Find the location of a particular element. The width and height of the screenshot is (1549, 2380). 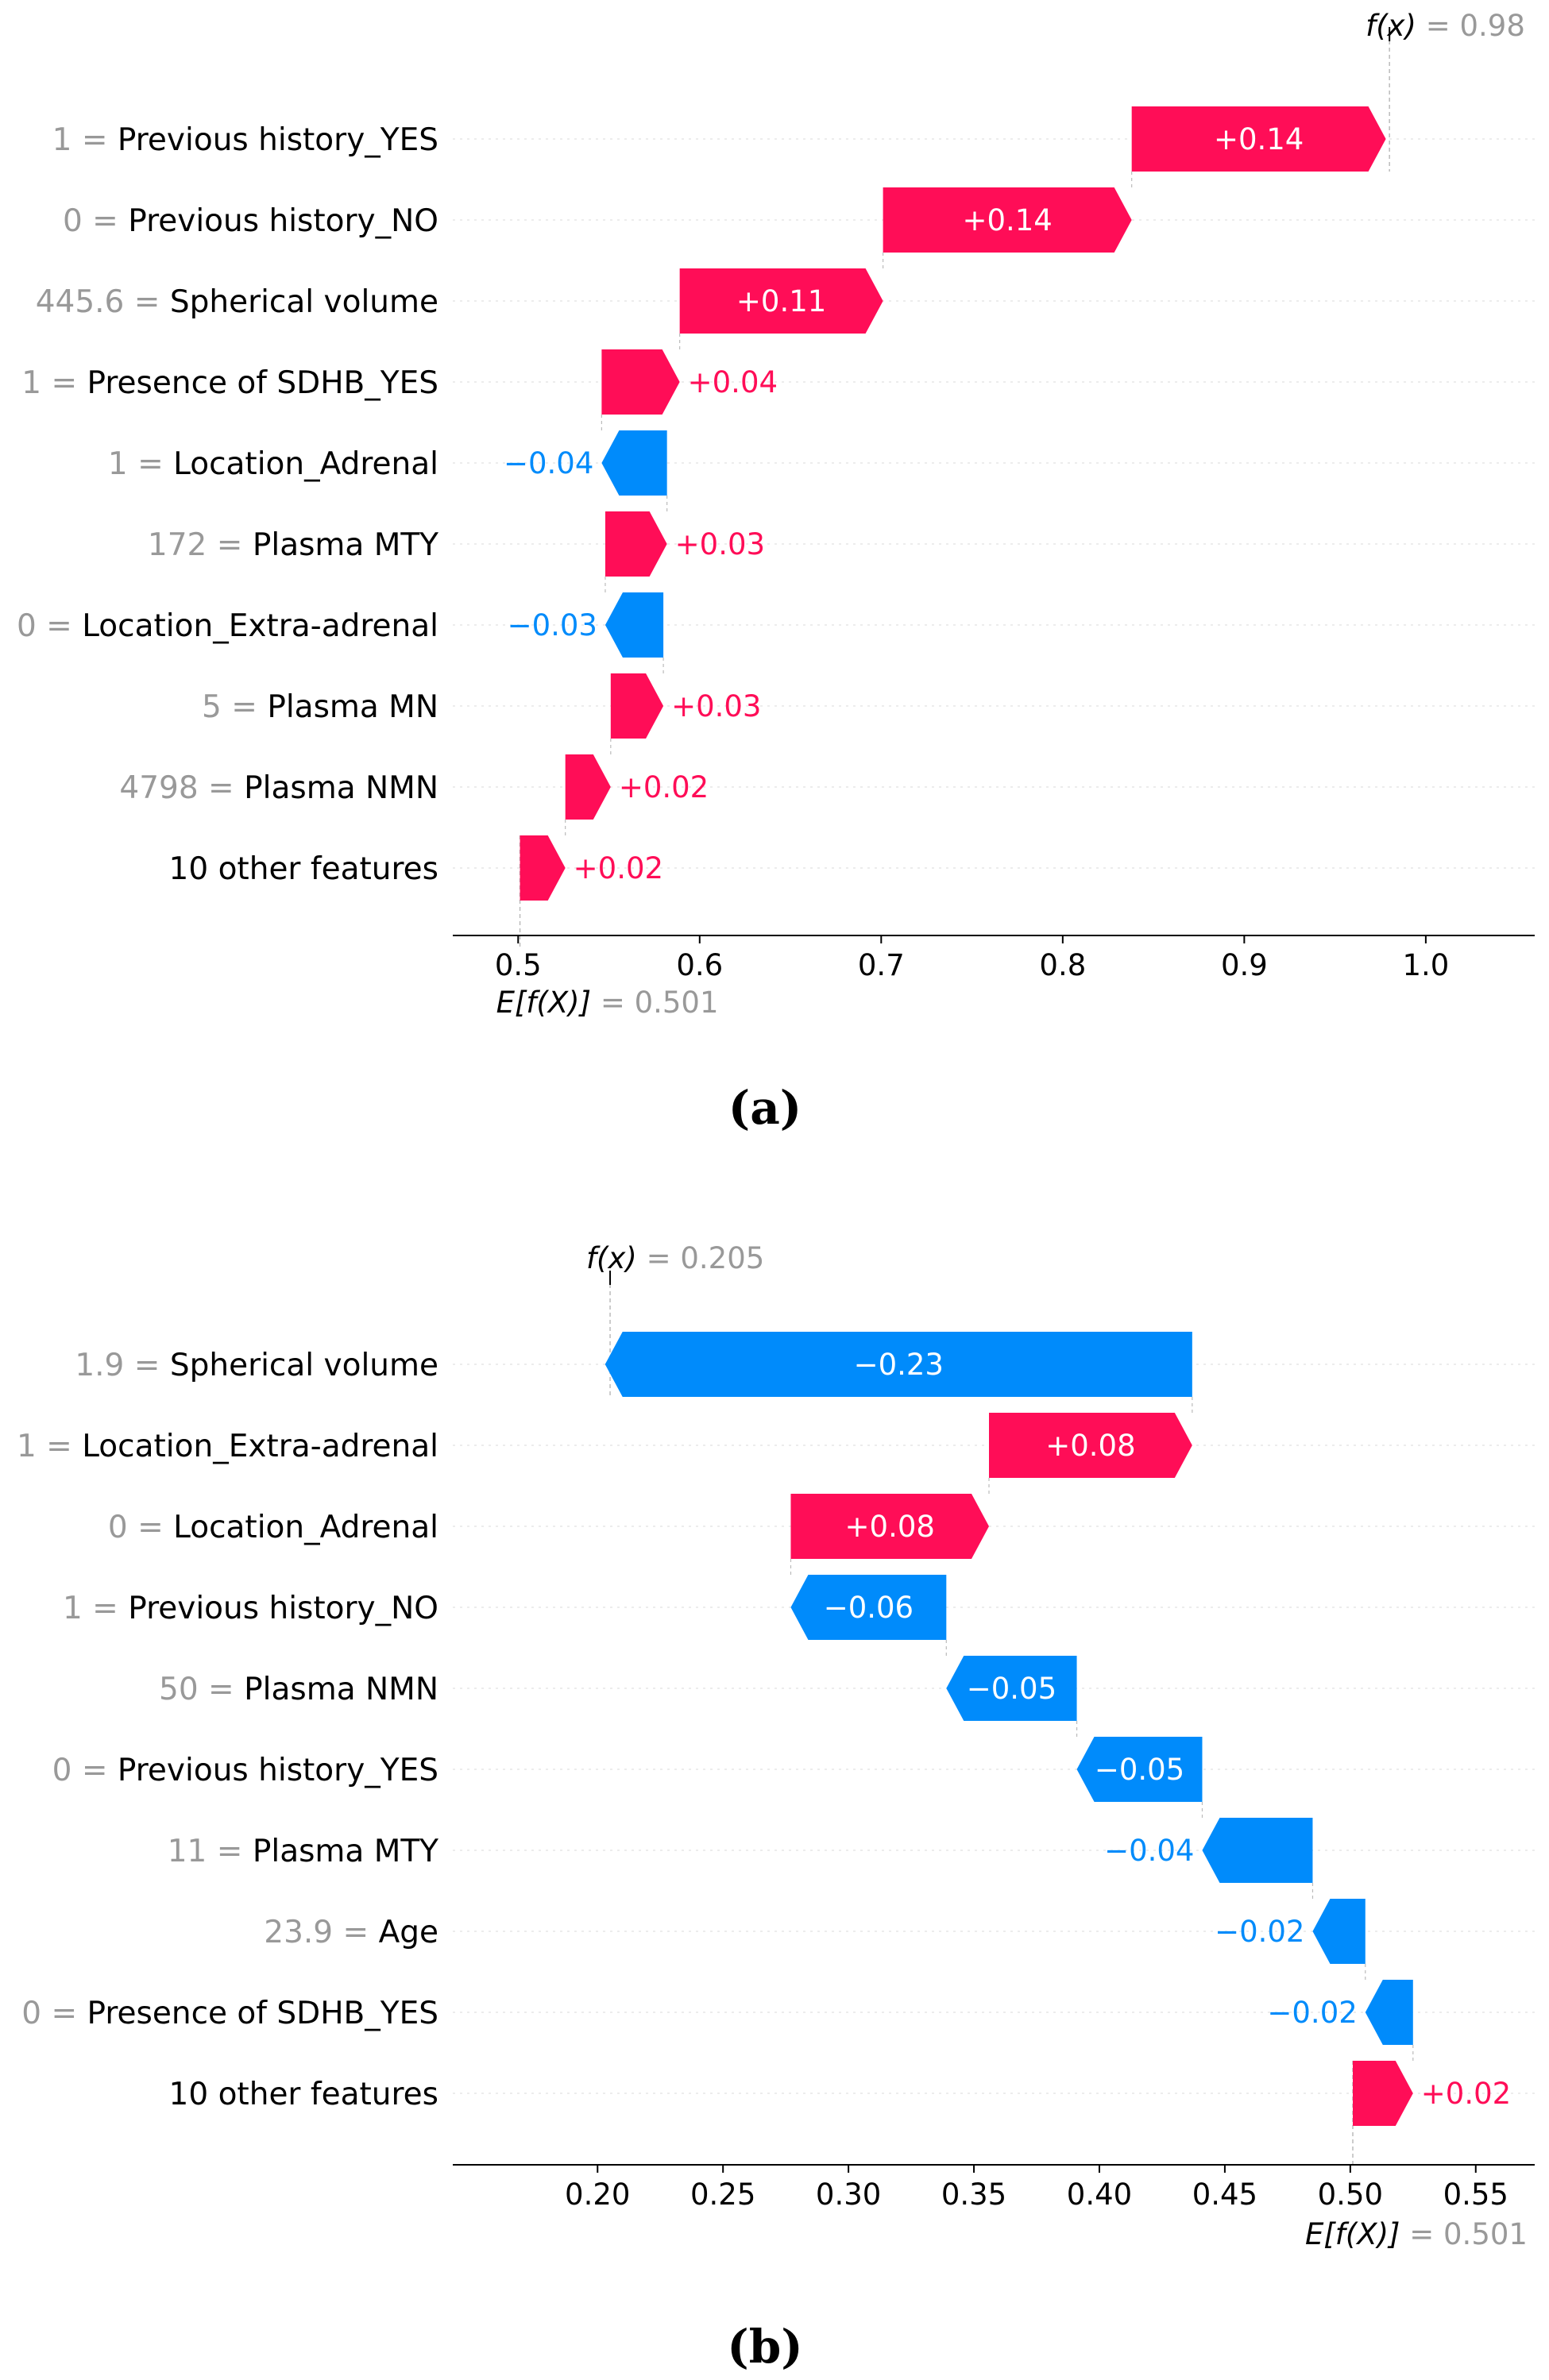

output-annotation: f(x) = 0.205 is located at coordinates (675, 1258).